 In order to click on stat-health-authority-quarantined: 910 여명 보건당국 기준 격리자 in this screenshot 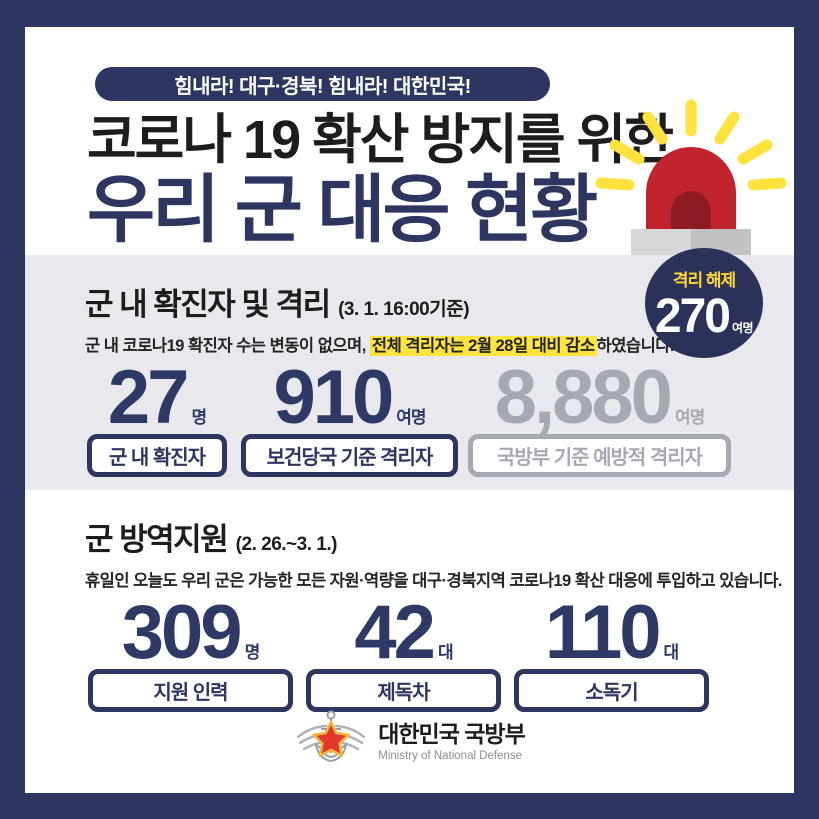, I will do `click(349, 416)`.